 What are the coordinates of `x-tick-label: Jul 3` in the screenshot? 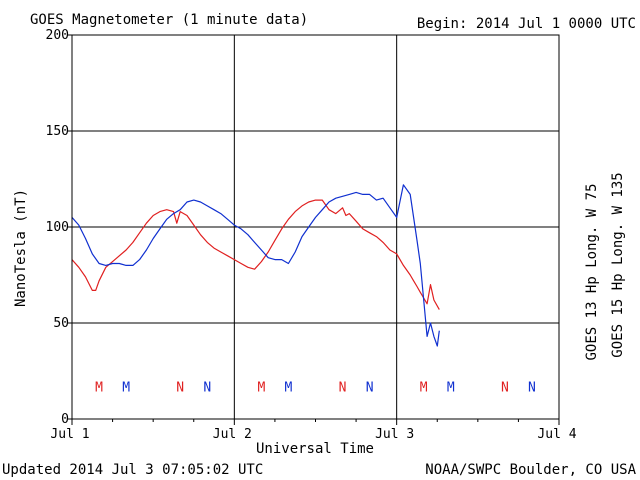 It's located at (394, 434).